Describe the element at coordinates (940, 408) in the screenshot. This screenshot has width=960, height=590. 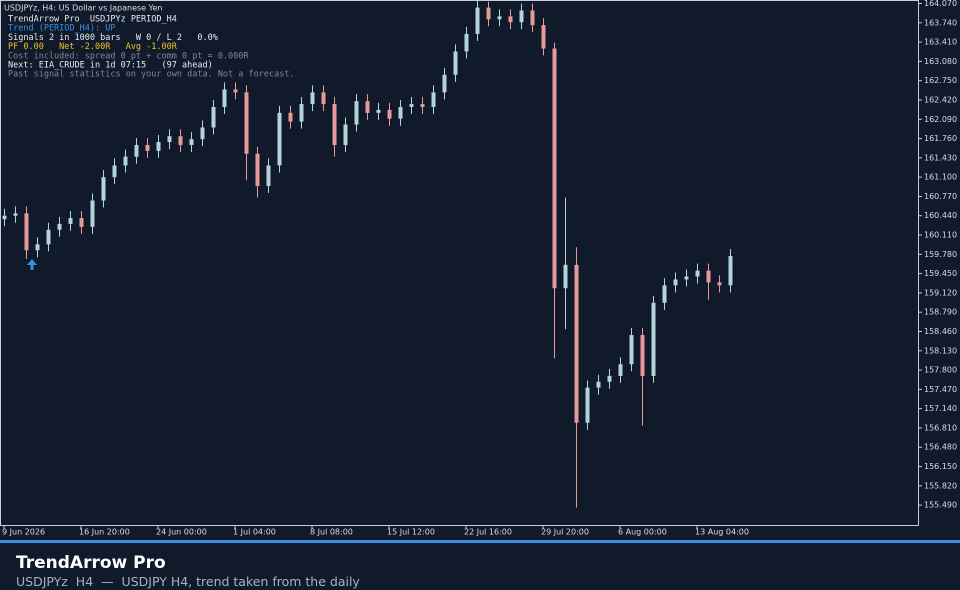
I see `y-tick-label: 157.140` at that location.